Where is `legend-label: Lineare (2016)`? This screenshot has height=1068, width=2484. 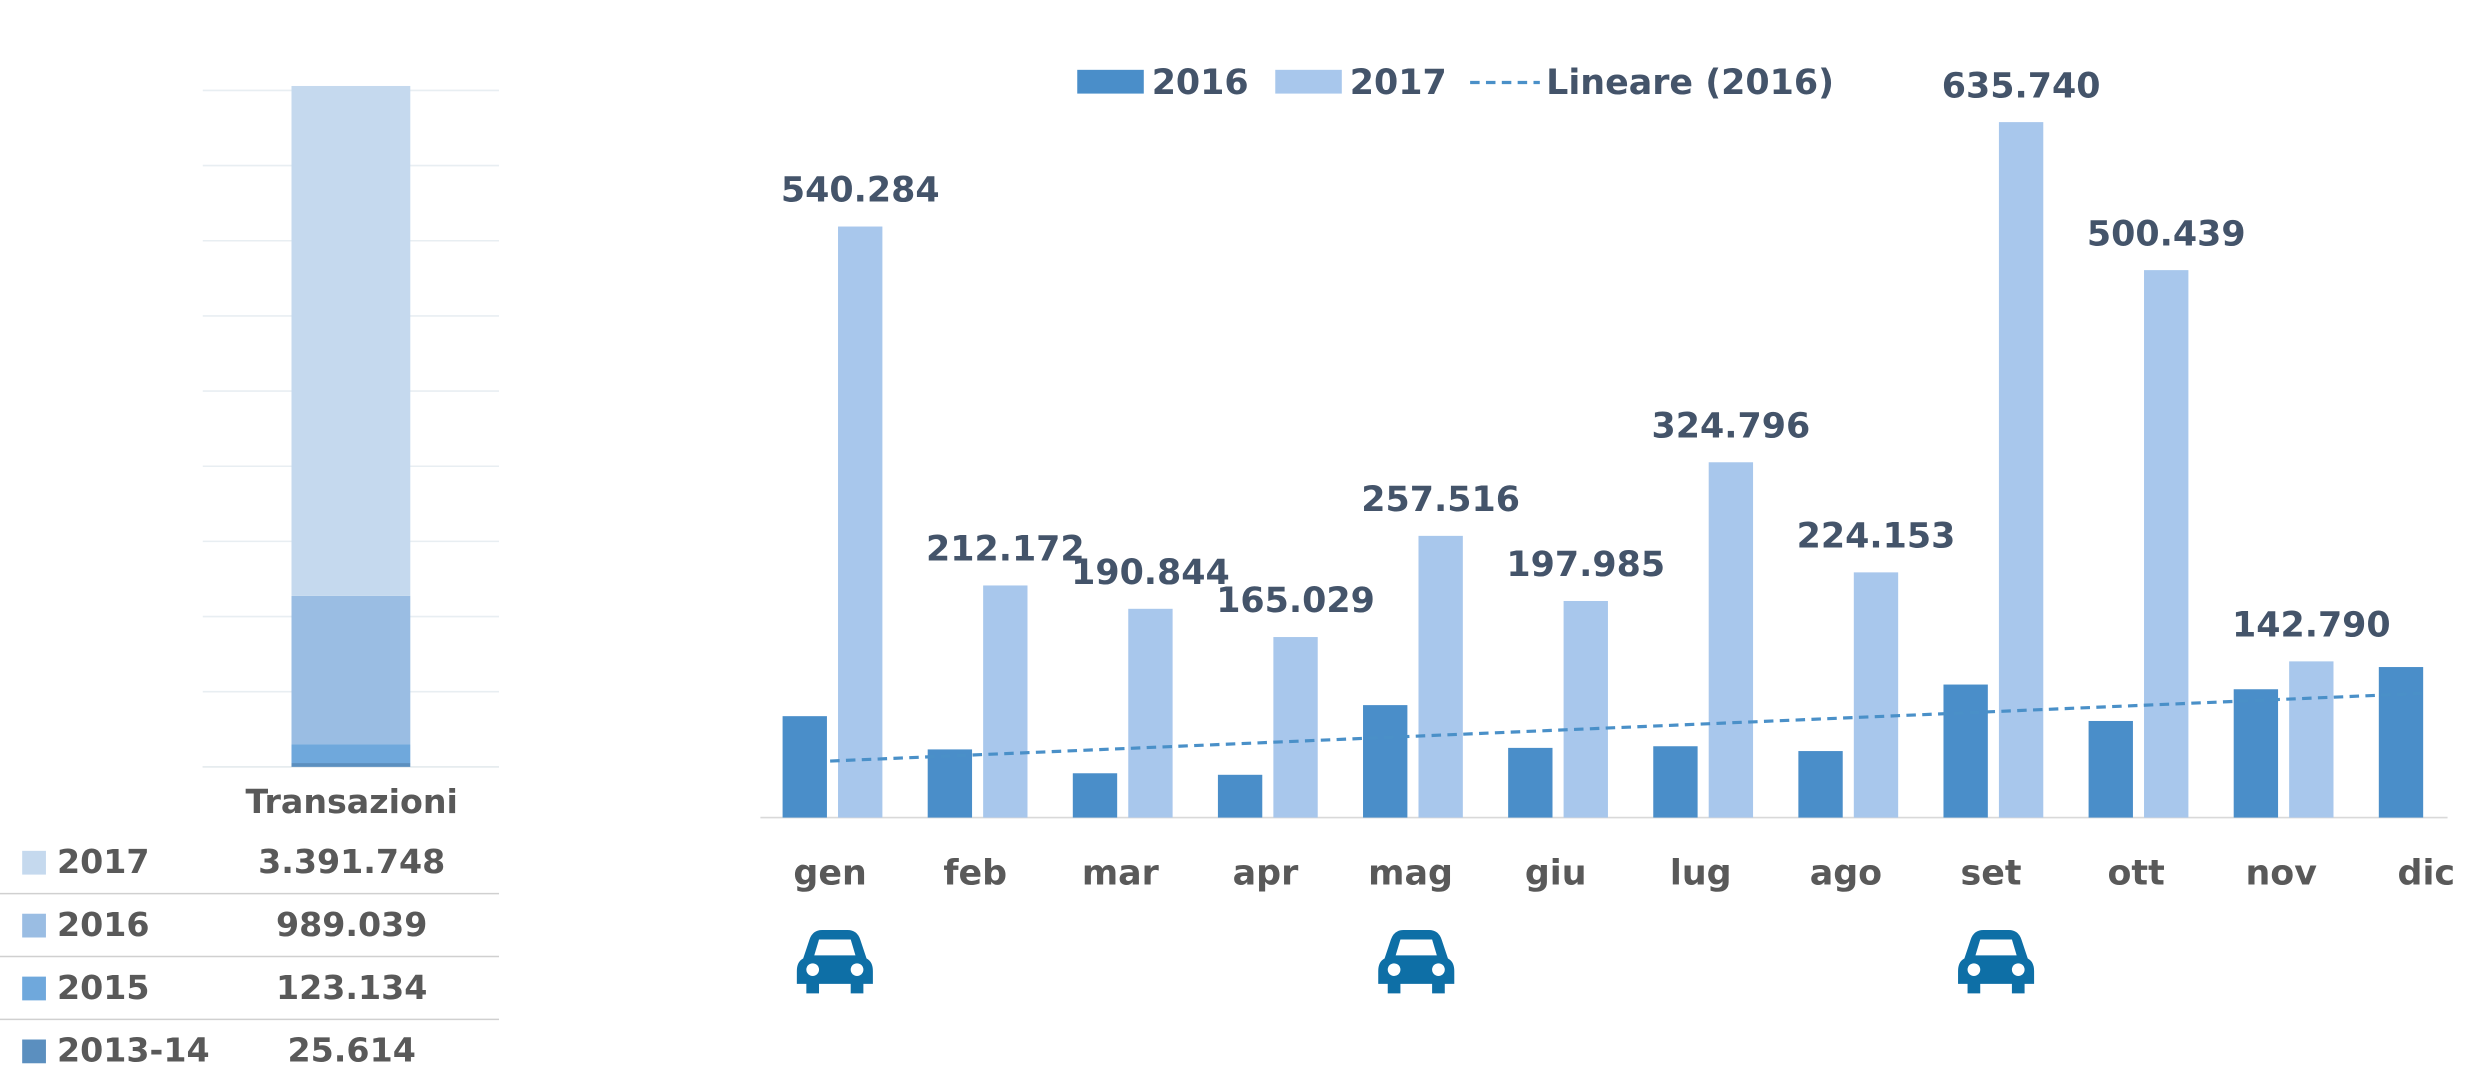 legend-label: Lineare (2016) is located at coordinates (1690, 83).